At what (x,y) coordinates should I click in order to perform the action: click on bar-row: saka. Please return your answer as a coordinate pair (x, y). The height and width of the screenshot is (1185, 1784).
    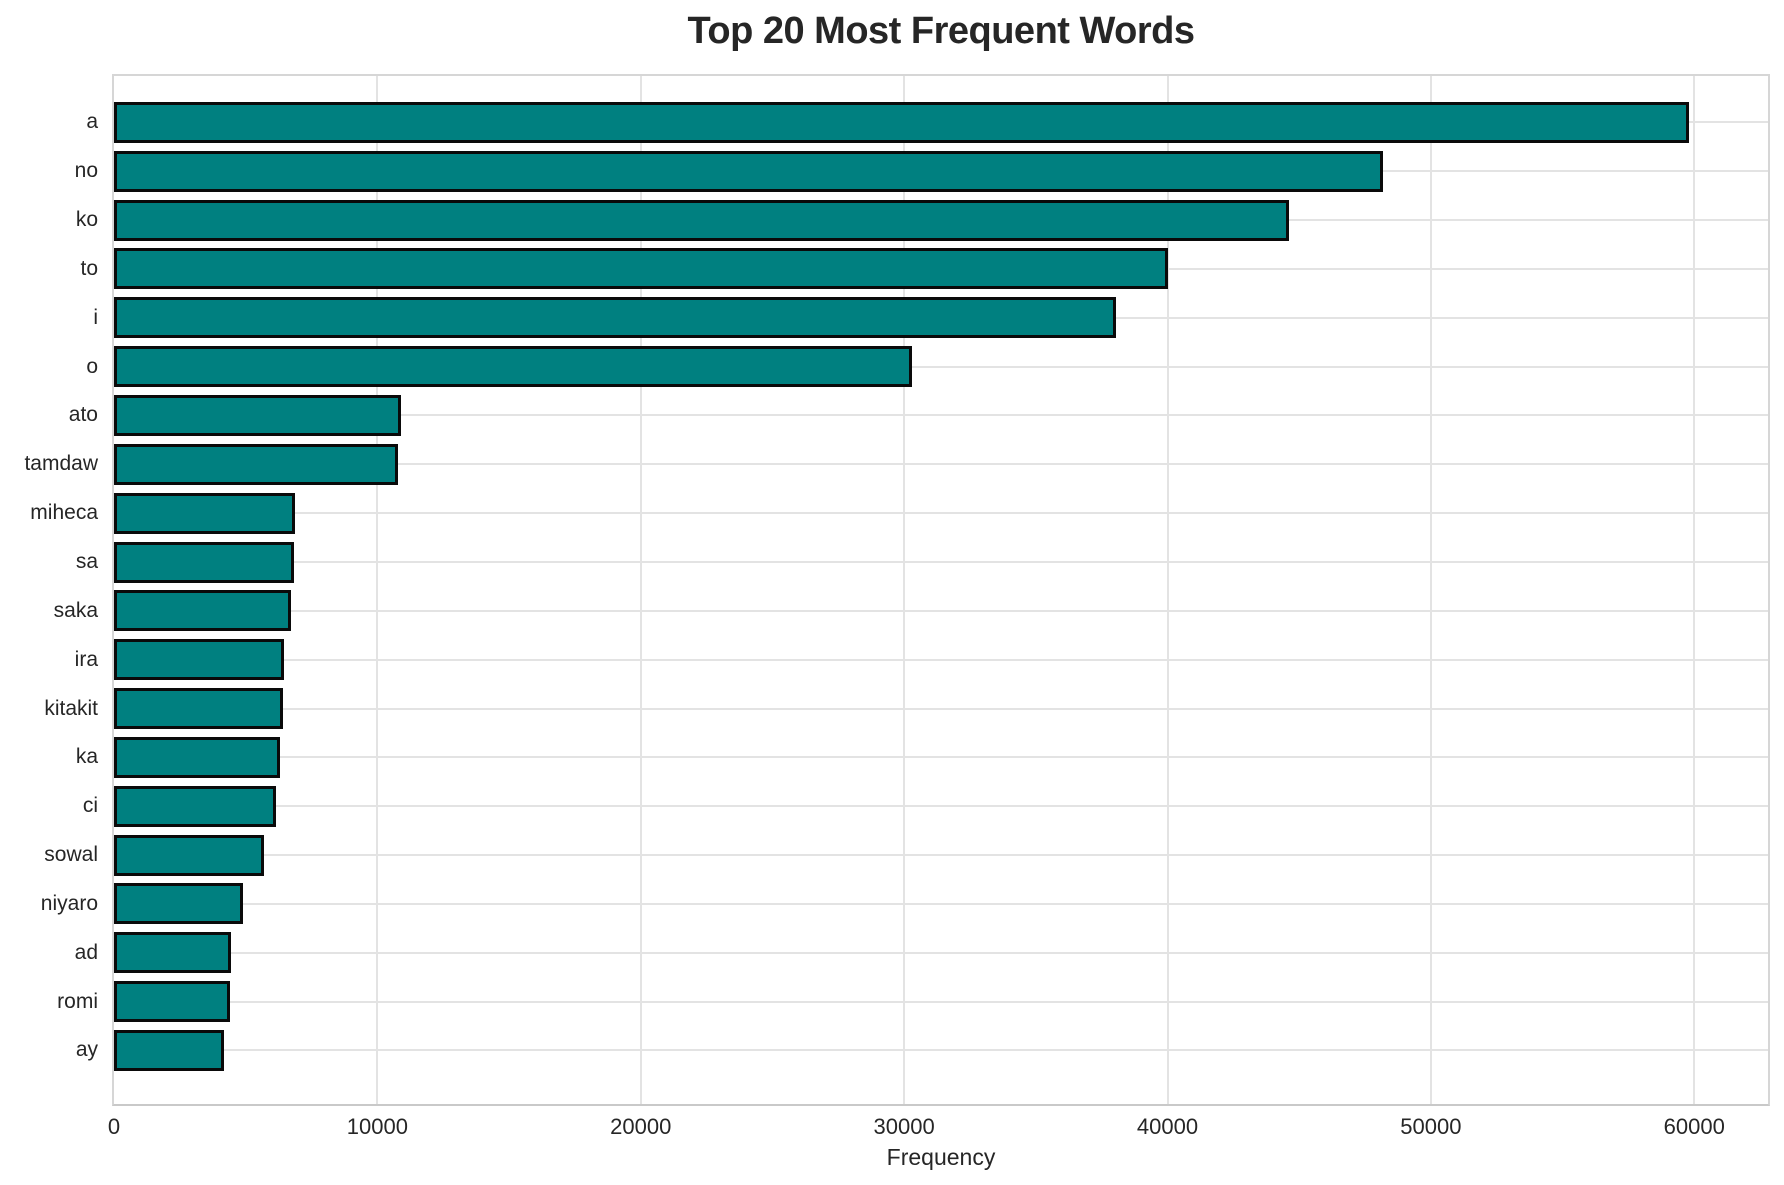
    Looking at the image, I should click on (911, 610).